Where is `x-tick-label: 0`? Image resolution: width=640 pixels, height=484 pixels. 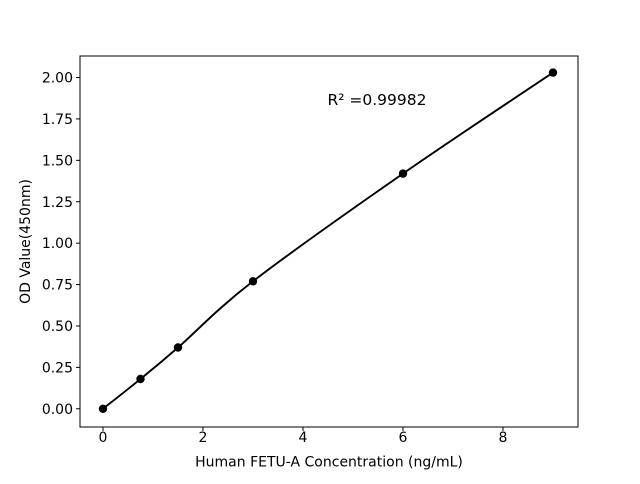
x-tick-label: 0 is located at coordinates (103, 438).